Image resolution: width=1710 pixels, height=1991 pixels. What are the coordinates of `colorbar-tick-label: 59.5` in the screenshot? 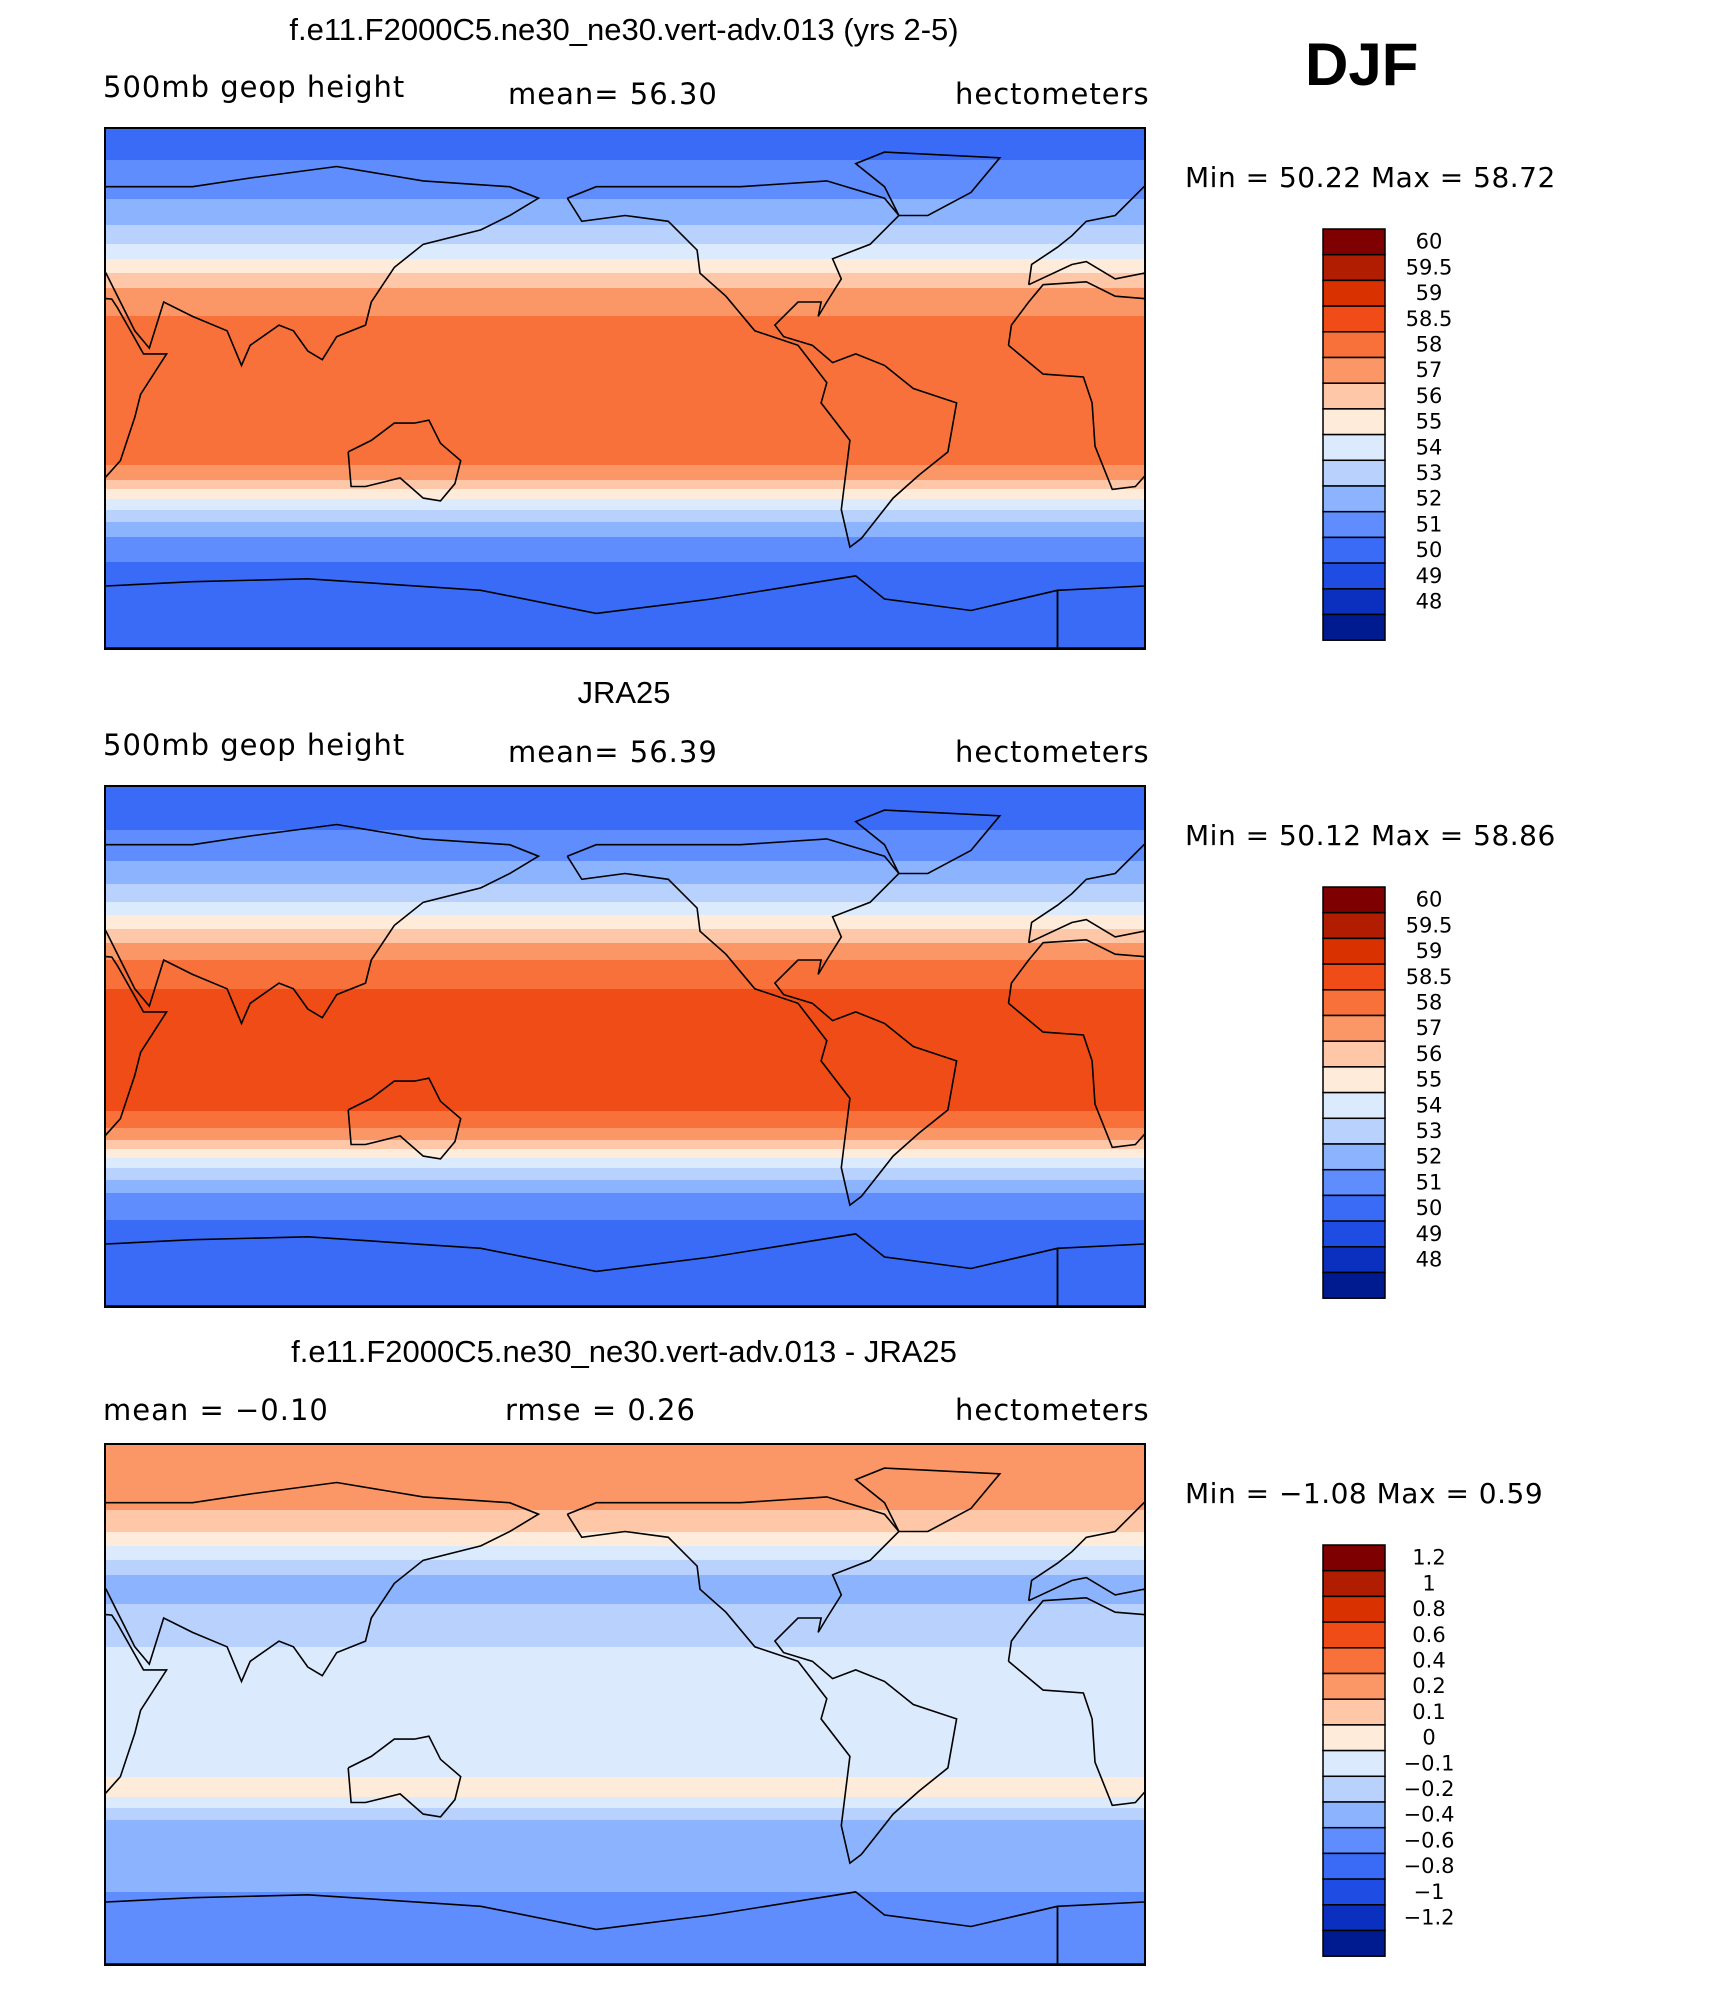 It's located at (1429, 925).